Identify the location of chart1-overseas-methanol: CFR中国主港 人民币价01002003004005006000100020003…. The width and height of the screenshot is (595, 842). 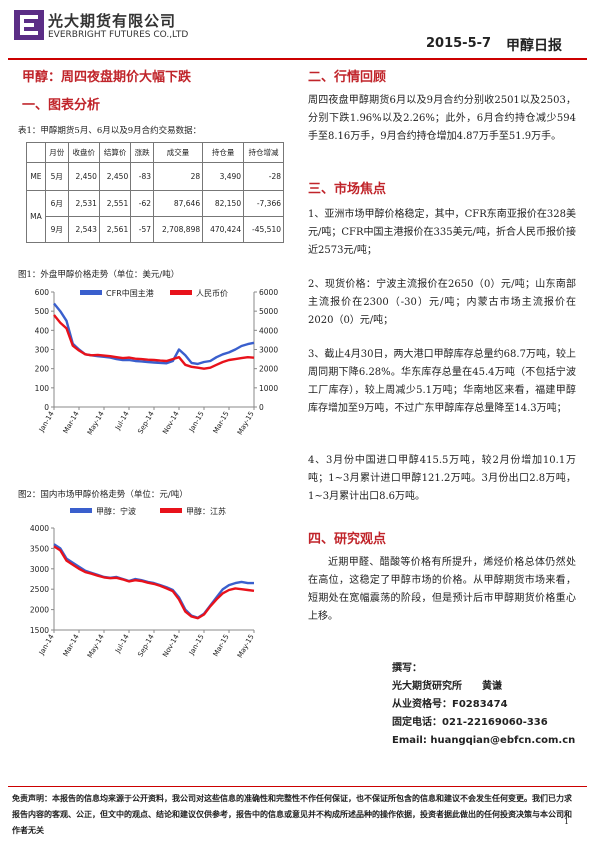
(157, 362).